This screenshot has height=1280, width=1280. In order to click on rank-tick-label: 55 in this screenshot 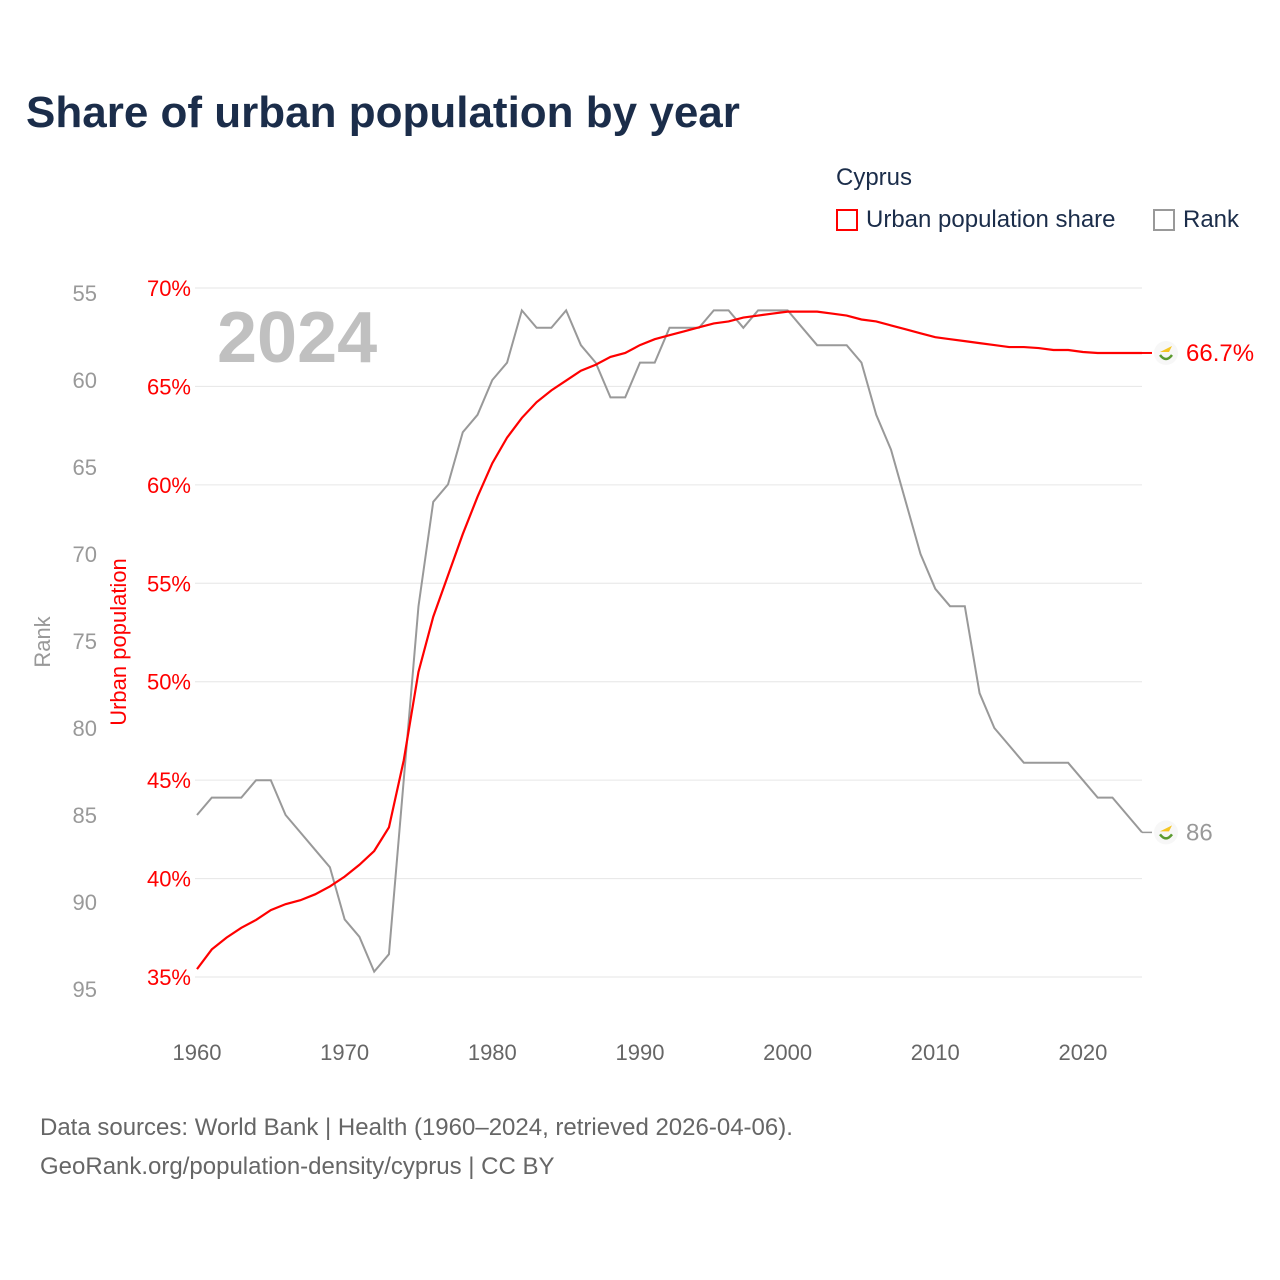, I will do `click(85, 293)`.